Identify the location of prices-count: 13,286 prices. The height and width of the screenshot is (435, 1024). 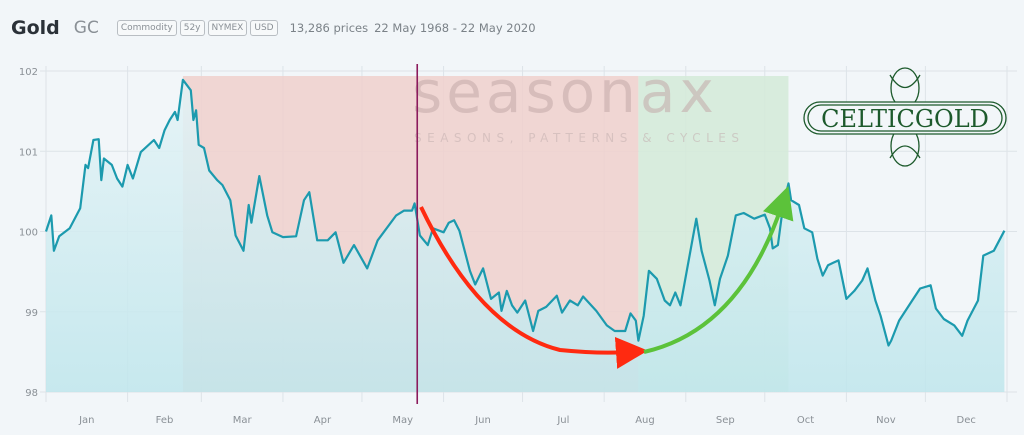
(329, 28).